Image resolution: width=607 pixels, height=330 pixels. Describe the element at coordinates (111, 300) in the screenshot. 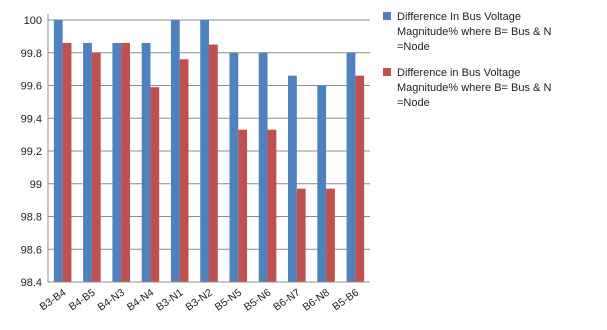

I see `x-tick-label: B4-N3` at that location.